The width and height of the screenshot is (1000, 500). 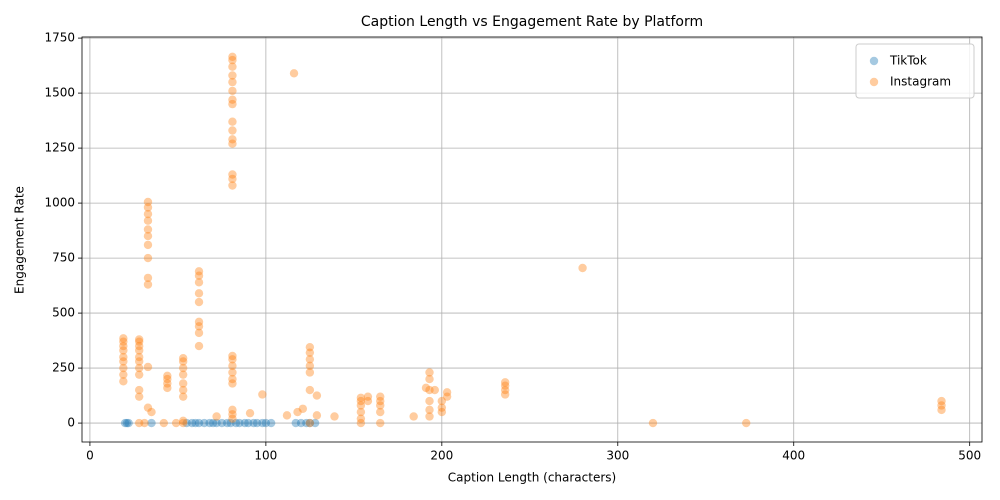 What do you see at coordinates (63, 258) in the screenshot?
I see `y-tick-label: 750` at bounding box center [63, 258].